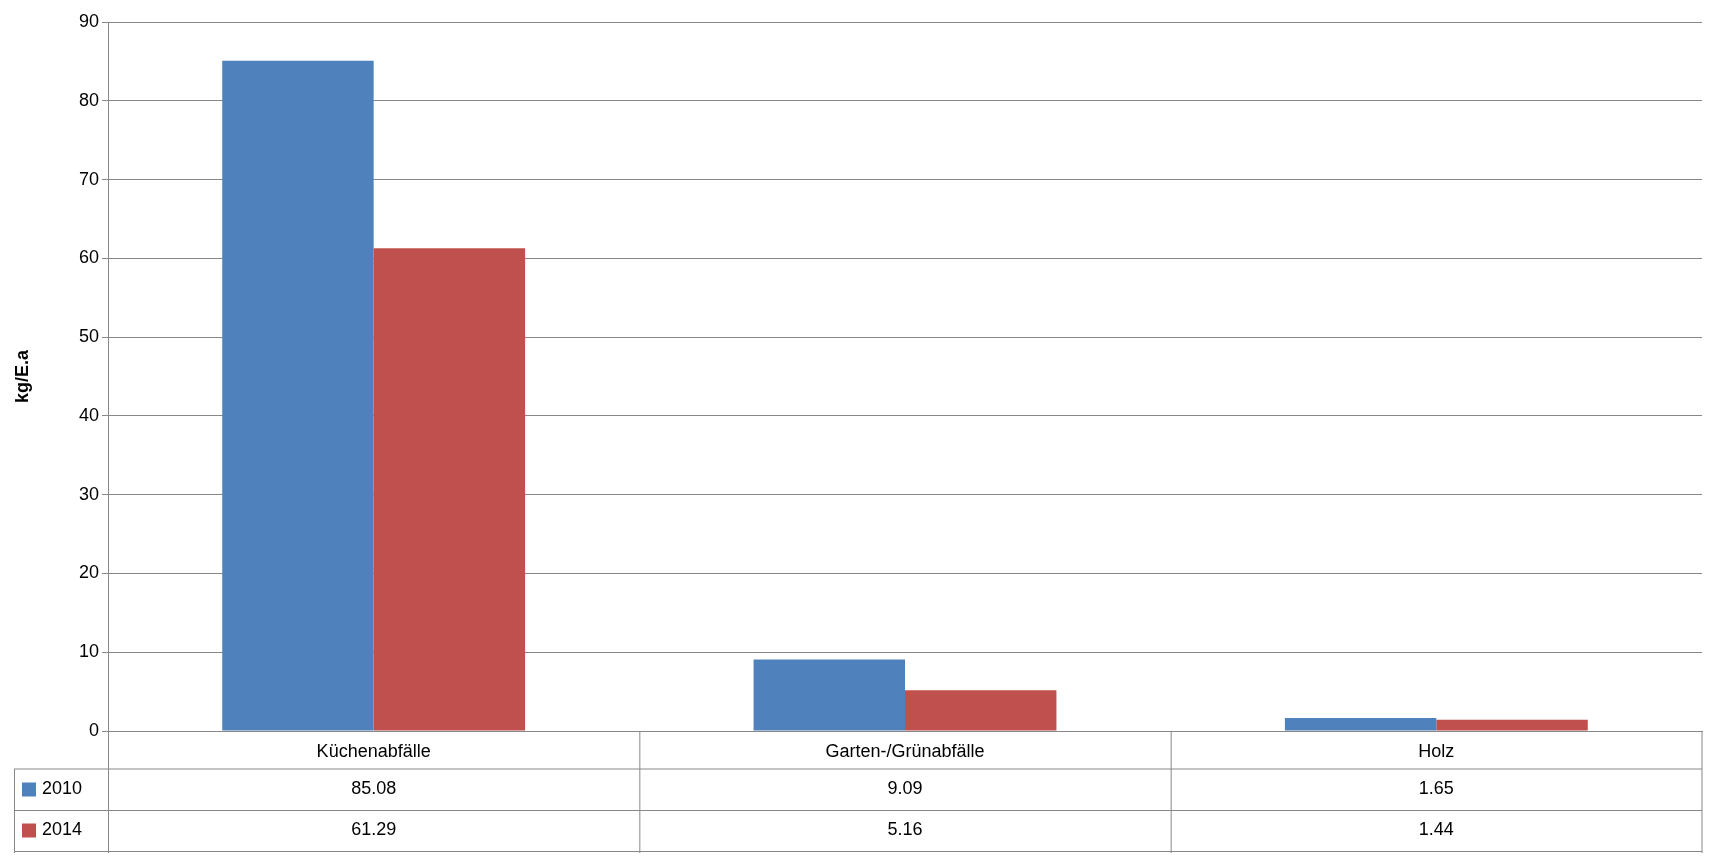  I want to click on data-label: 85.08, so click(374, 788).